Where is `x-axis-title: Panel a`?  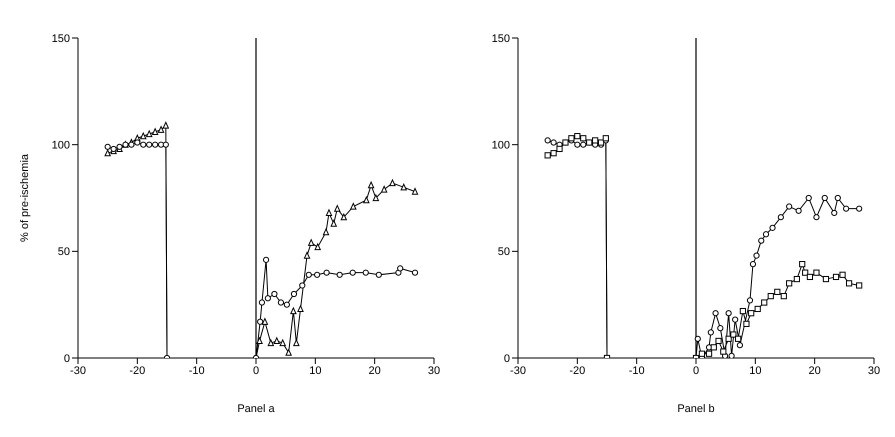
x-axis-title: Panel a is located at coordinates (256, 409).